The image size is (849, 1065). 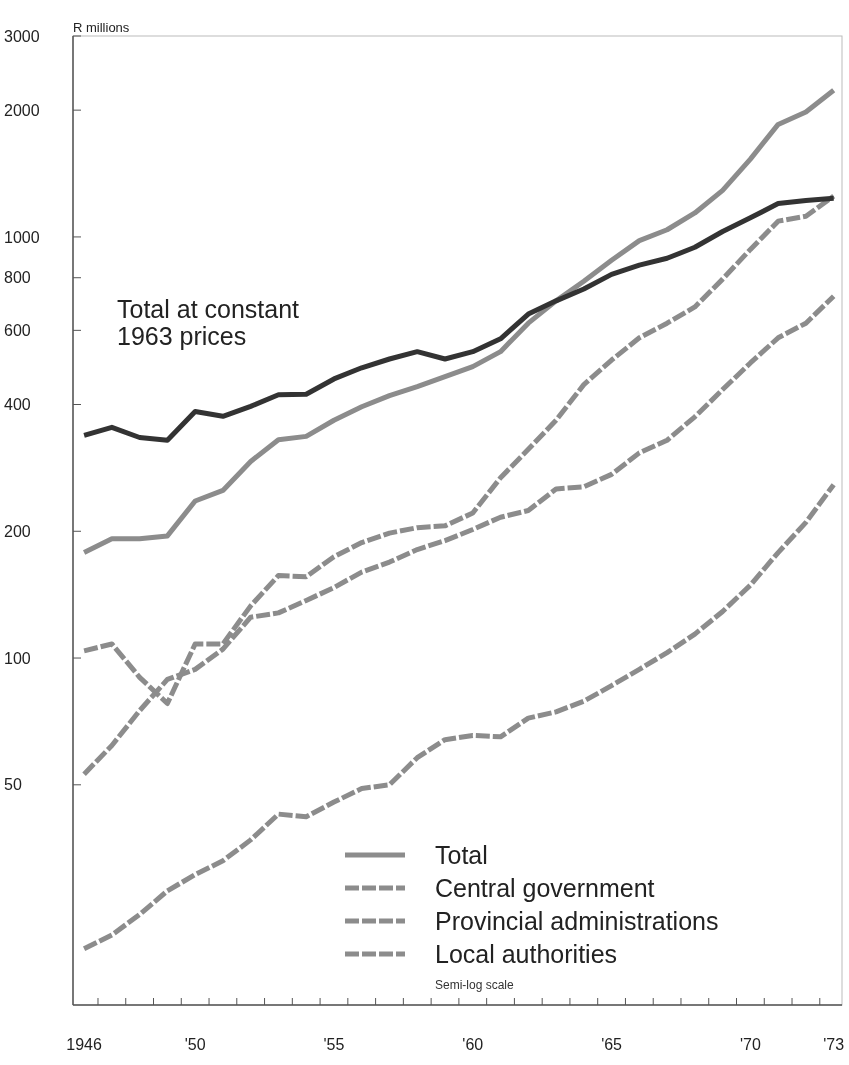 What do you see at coordinates (612, 1044) in the screenshot?
I see `x-tick-label: '65` at bounding box center [612, 1044].